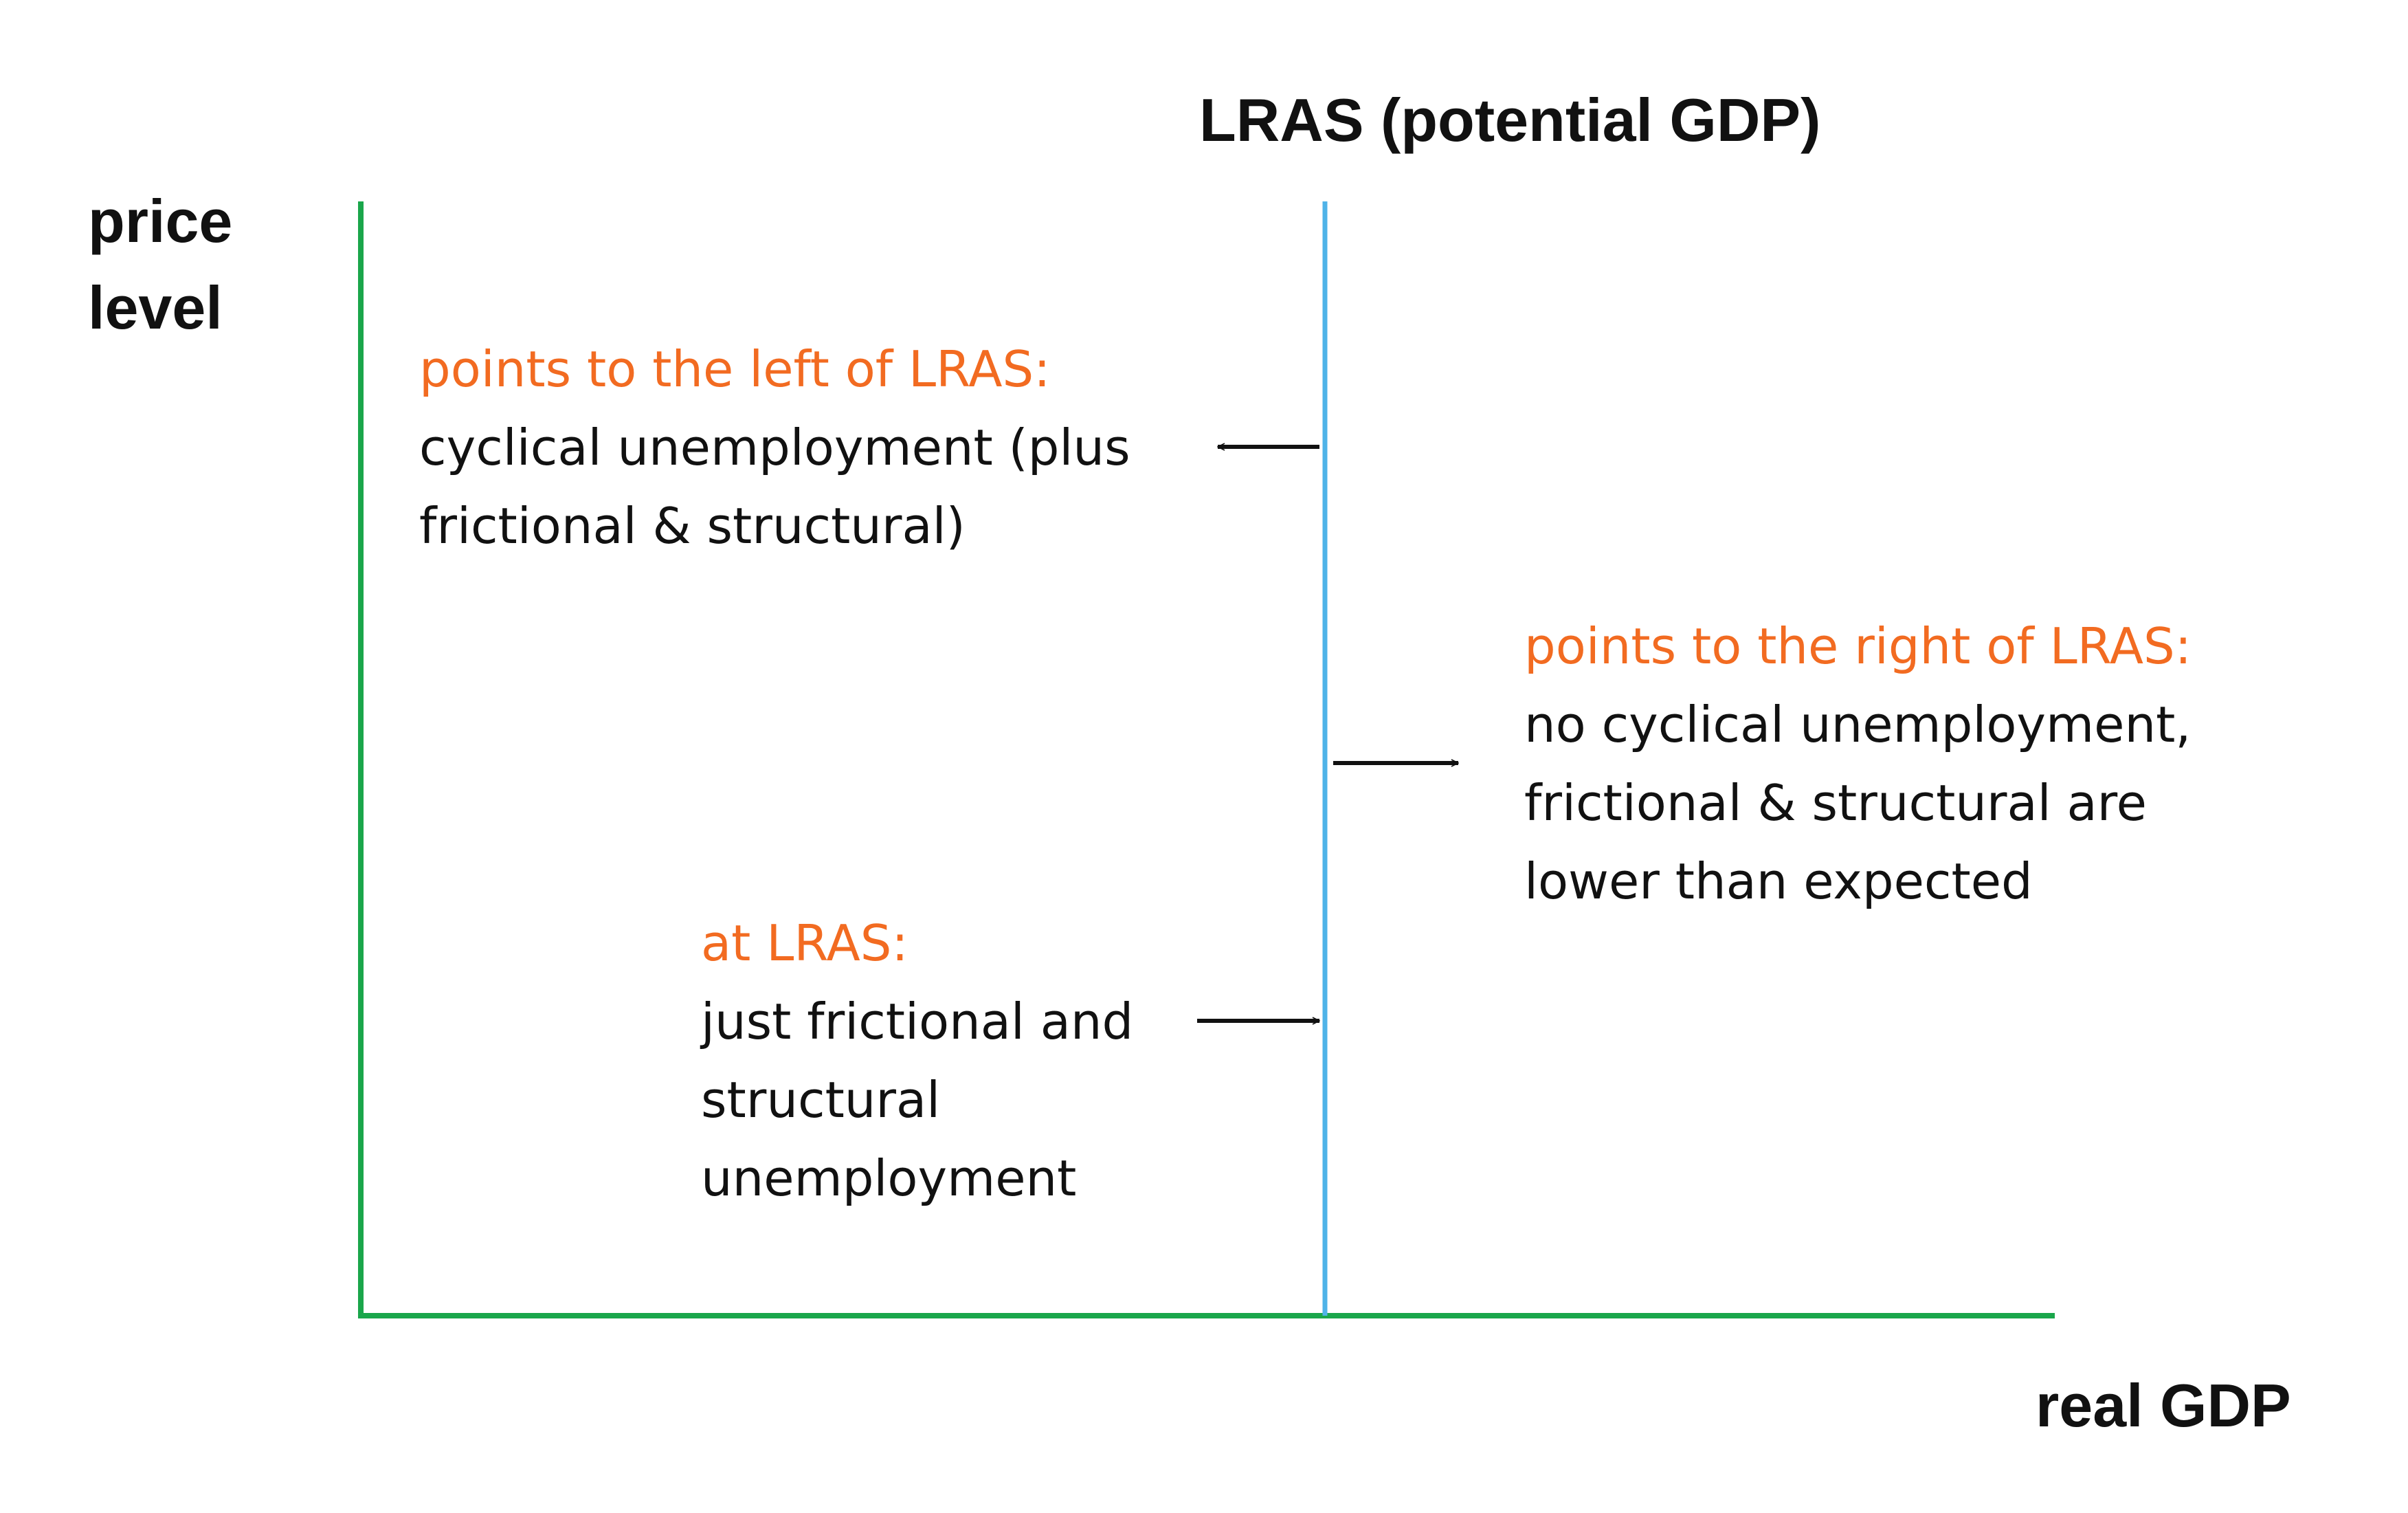  What do you see at coordinates (917, 1021) in the screenshot?
I see `at-note-line: just frictional and` at bounding box center [917, 1021].